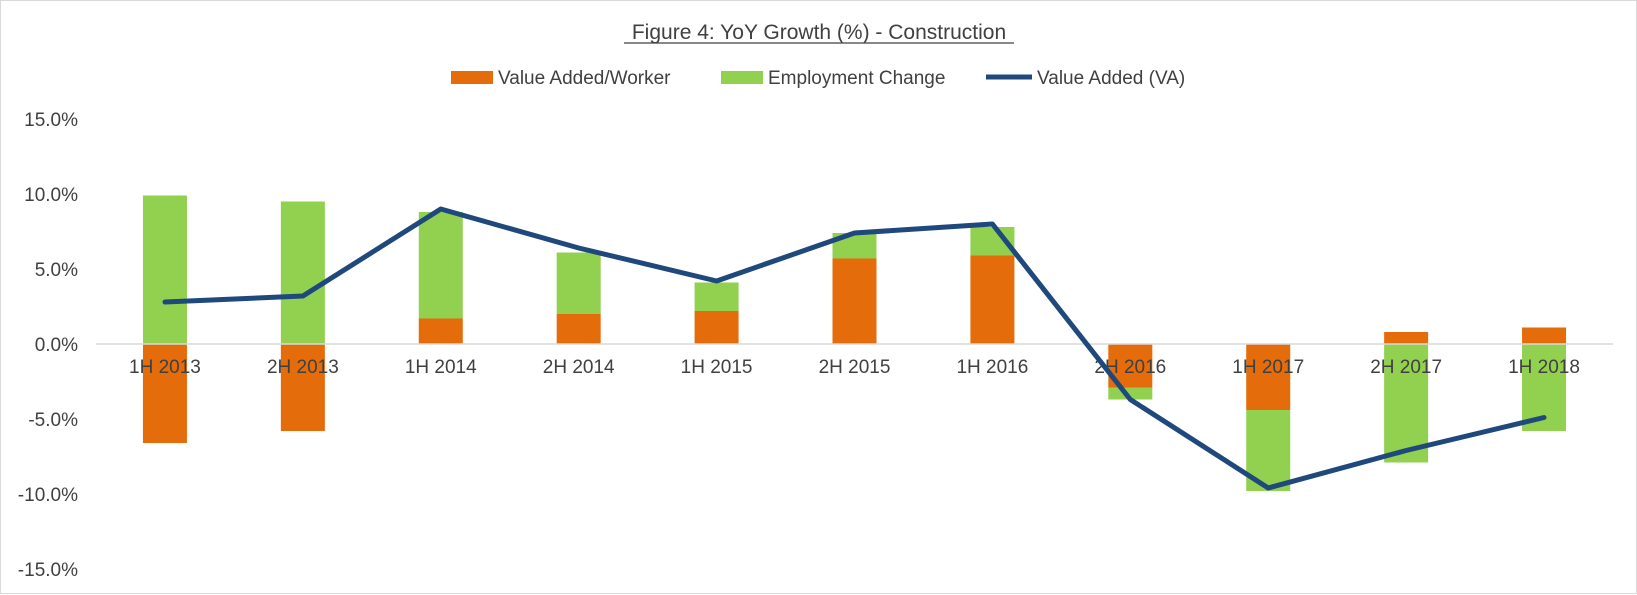 The width and height of the screenshot is (1637, 595). I want to click on x-tick-label: 2H 2015, so click(855, 367).